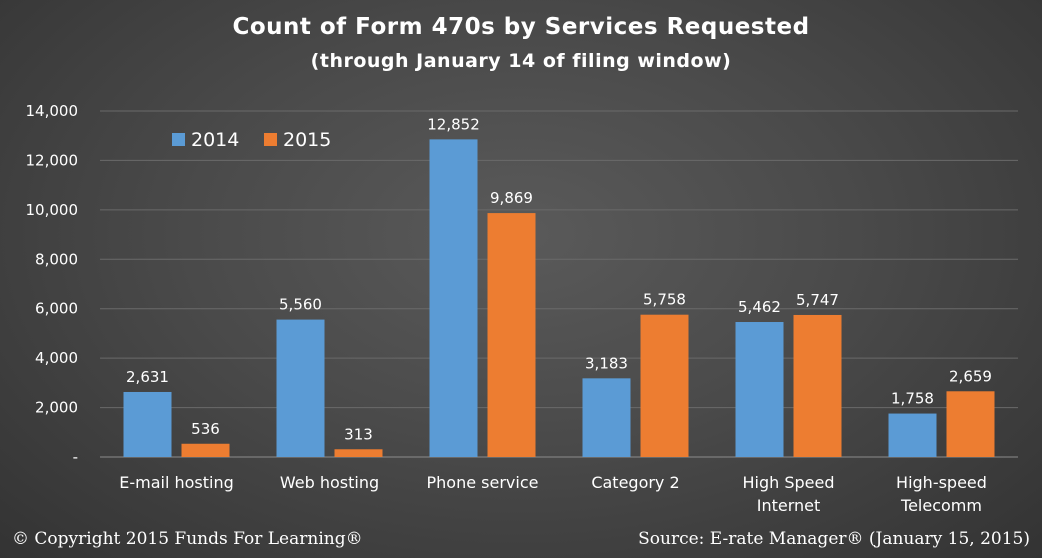 Image resolution: width=1042 pixels, height=558 pixels. What do you see at coordinates (759, 307) in the screenshot?
I see `data-label: 5,462` at bounding box center [759, 307].